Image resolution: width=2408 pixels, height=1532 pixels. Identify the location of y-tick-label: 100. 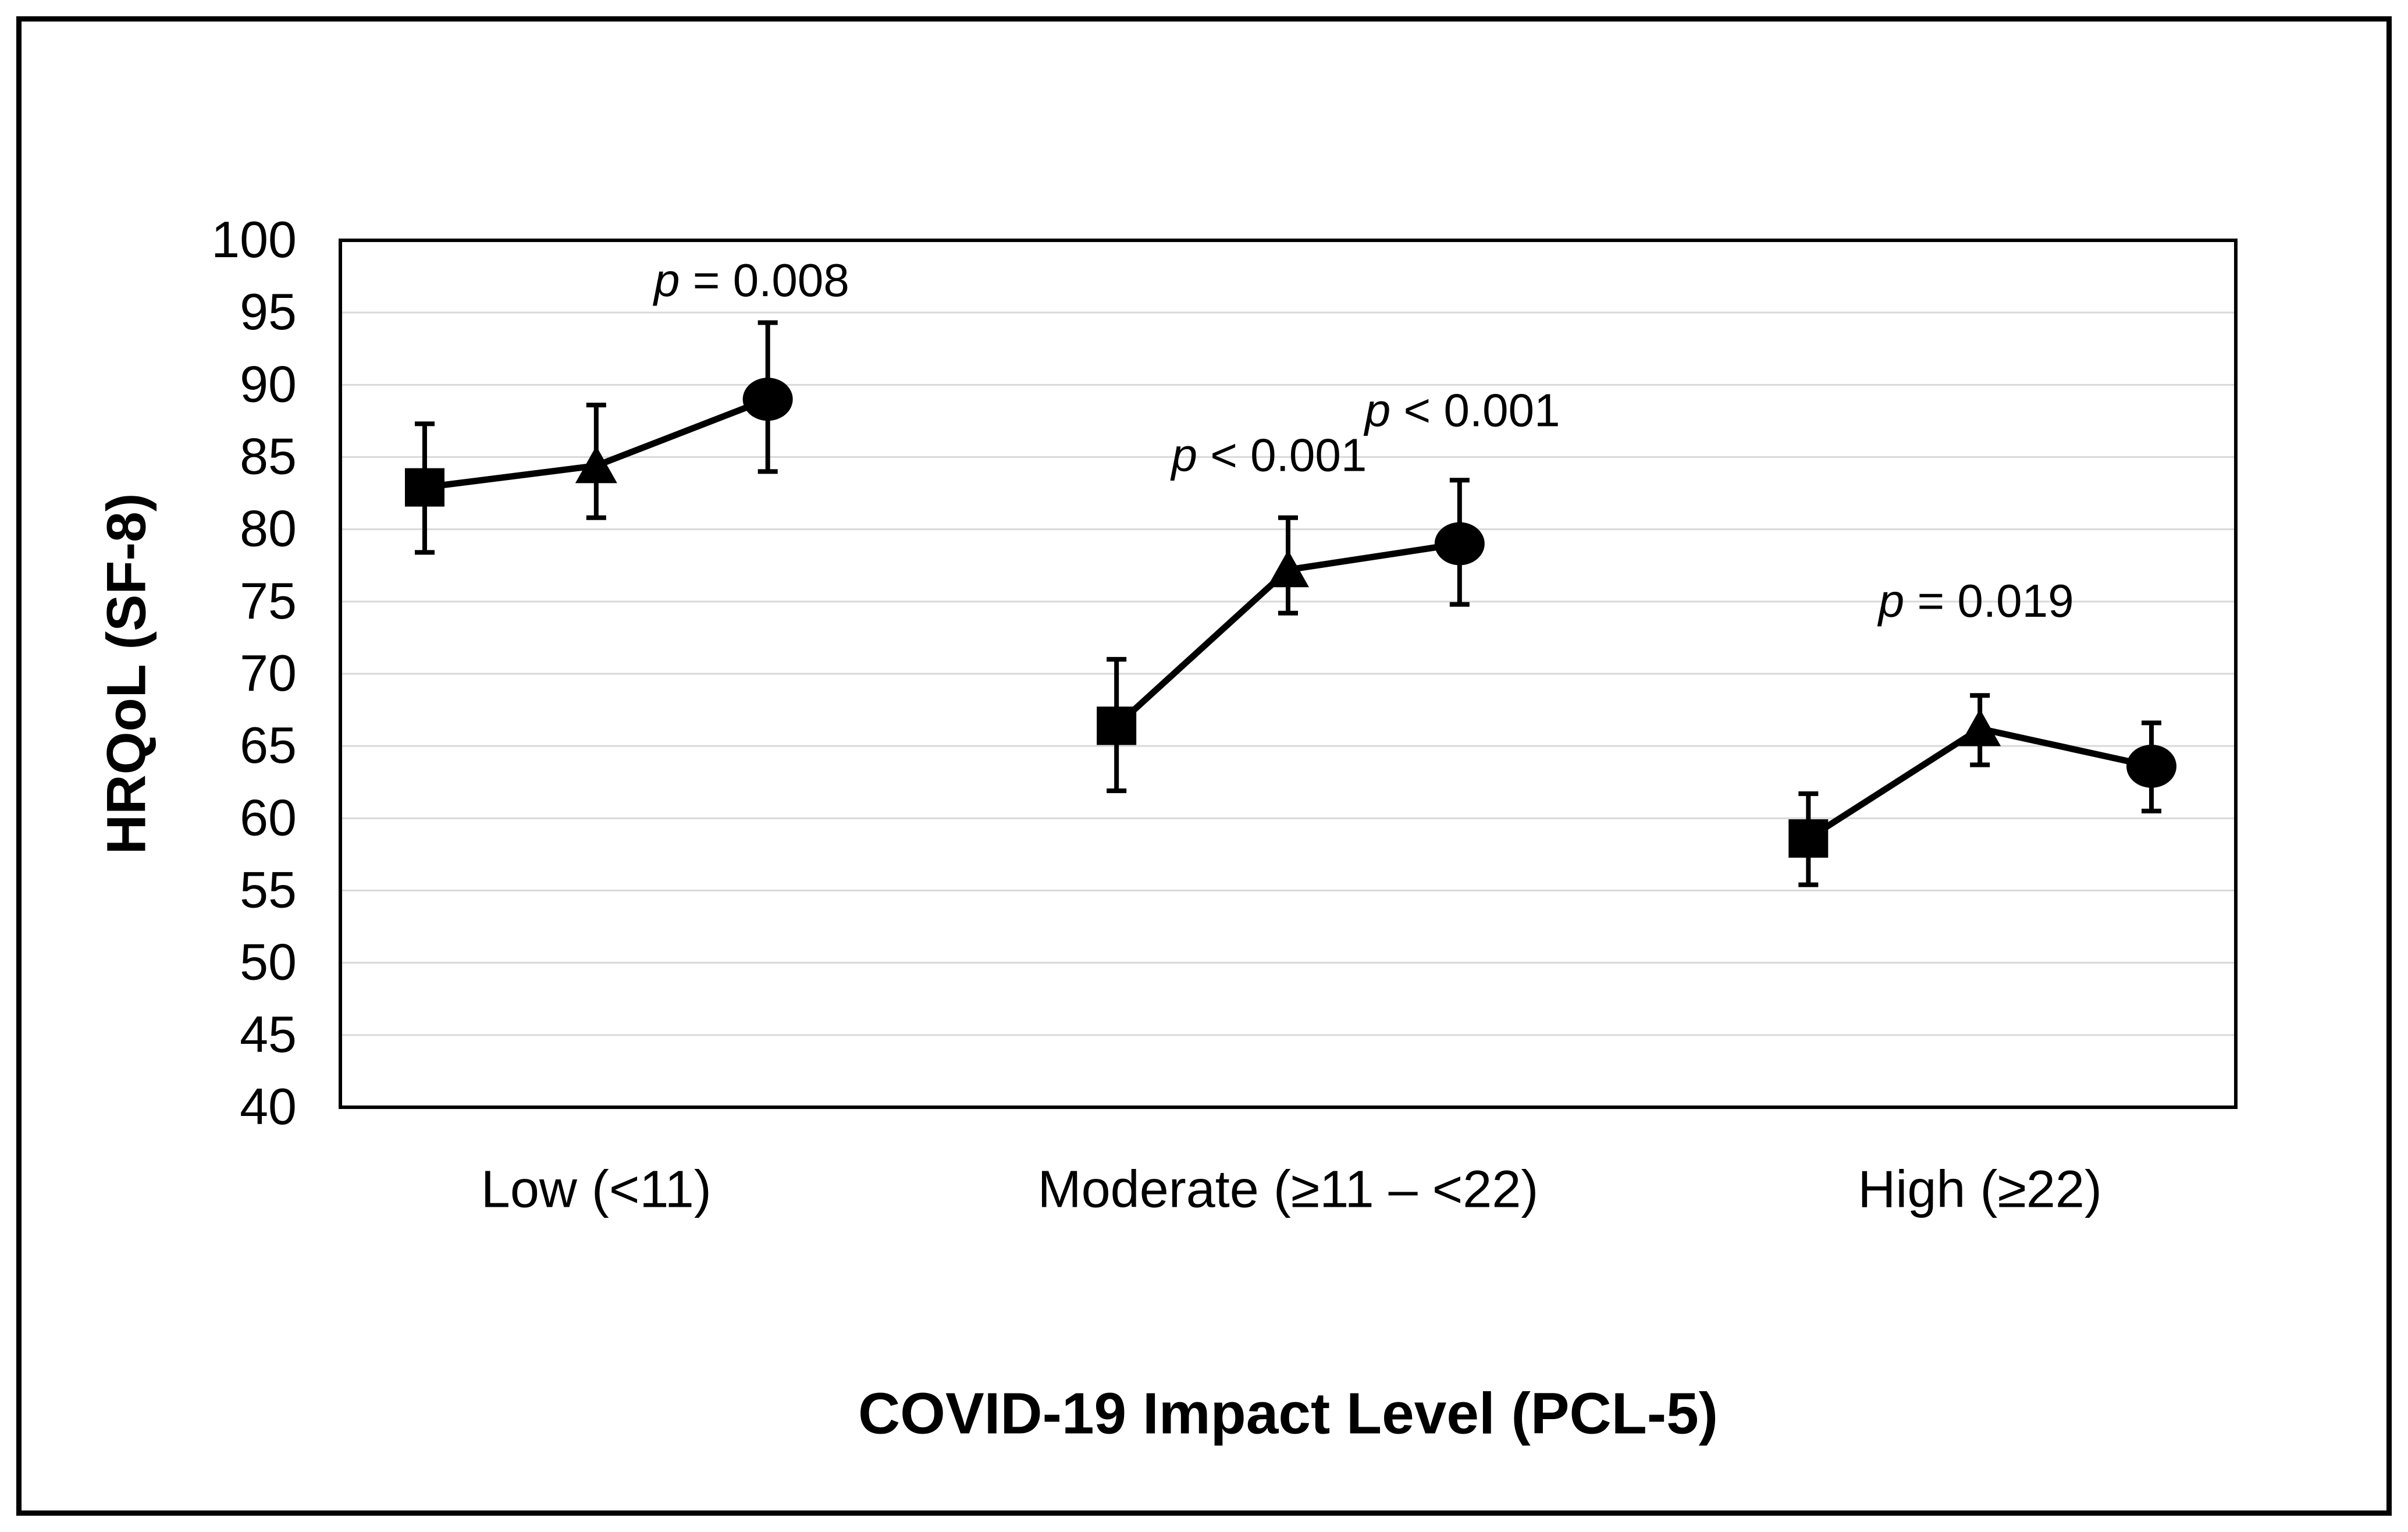
(254, 240).